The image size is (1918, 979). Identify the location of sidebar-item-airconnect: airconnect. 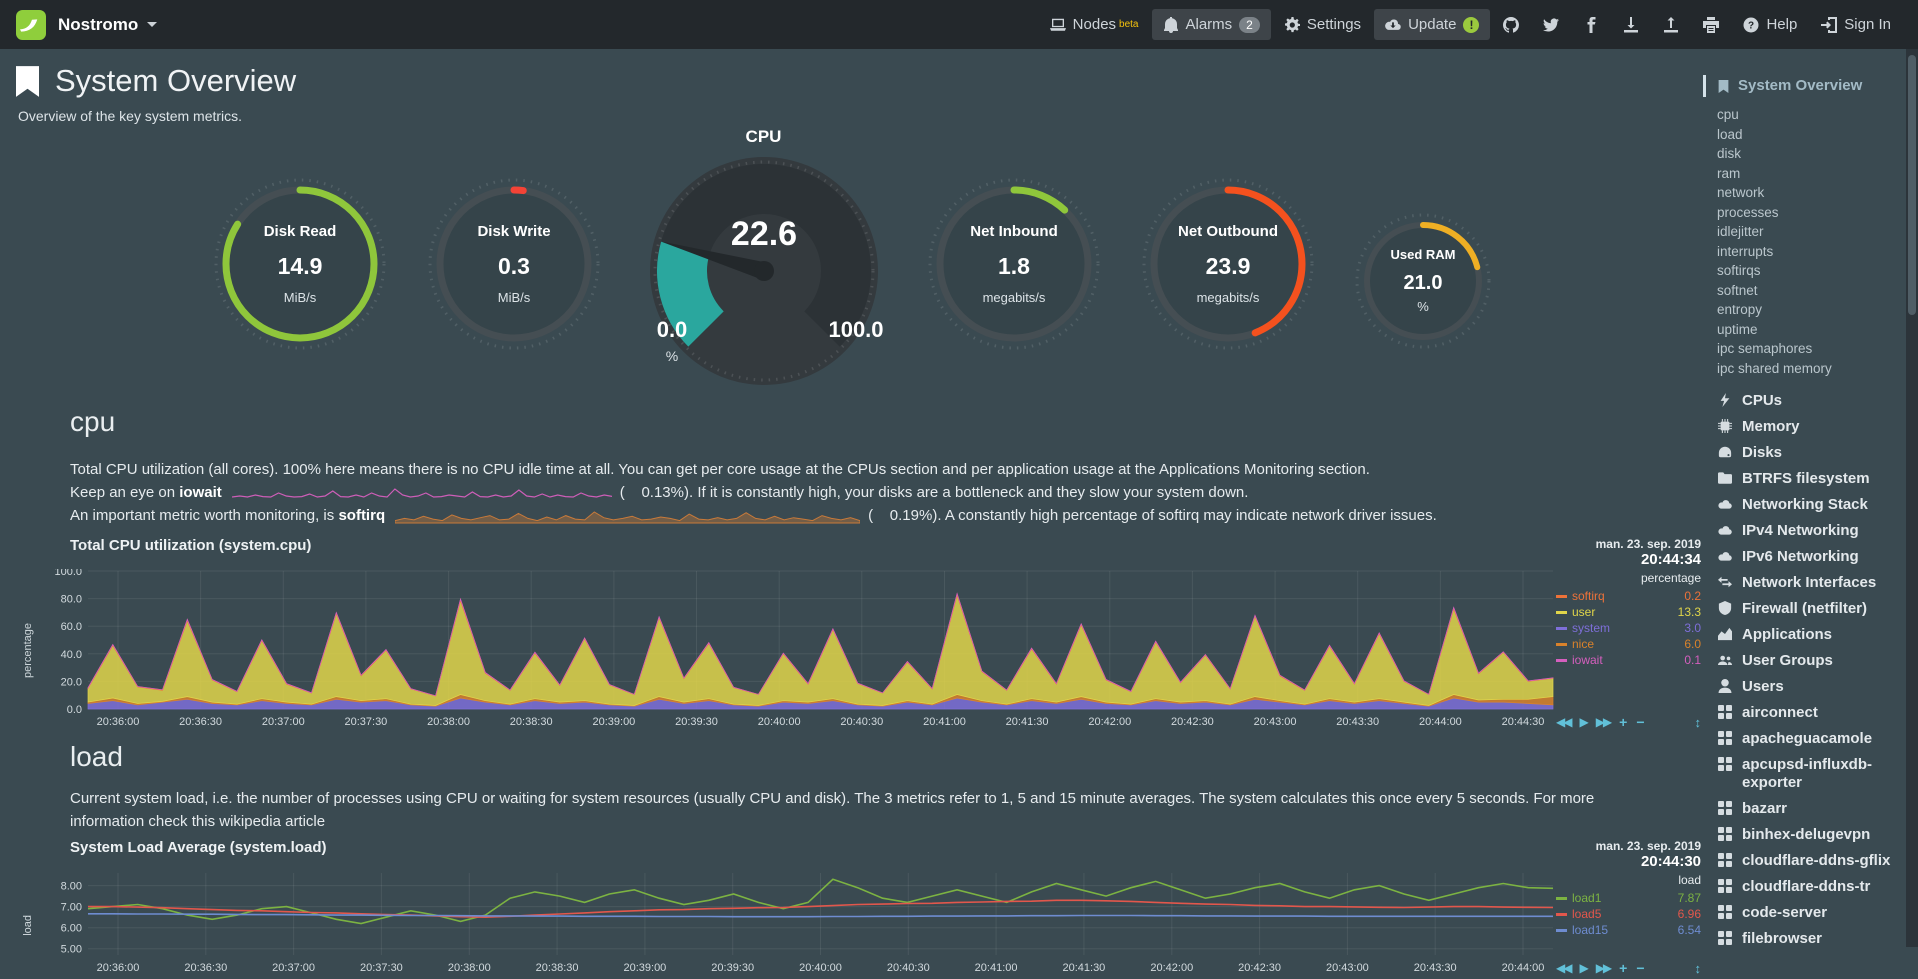
(1811, 713).